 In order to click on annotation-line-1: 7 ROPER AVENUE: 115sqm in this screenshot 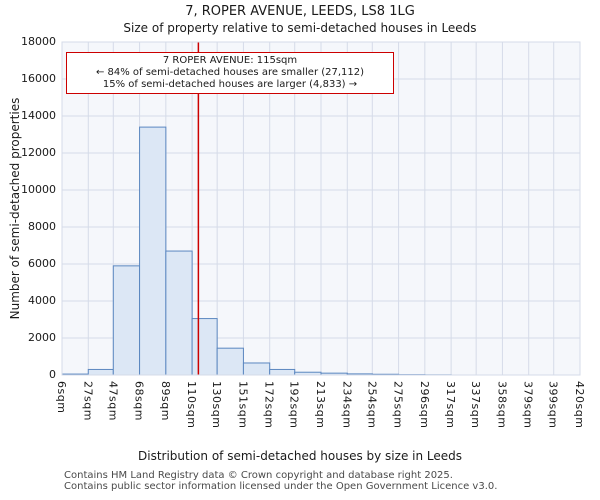, I will do `click(230, 60)`.